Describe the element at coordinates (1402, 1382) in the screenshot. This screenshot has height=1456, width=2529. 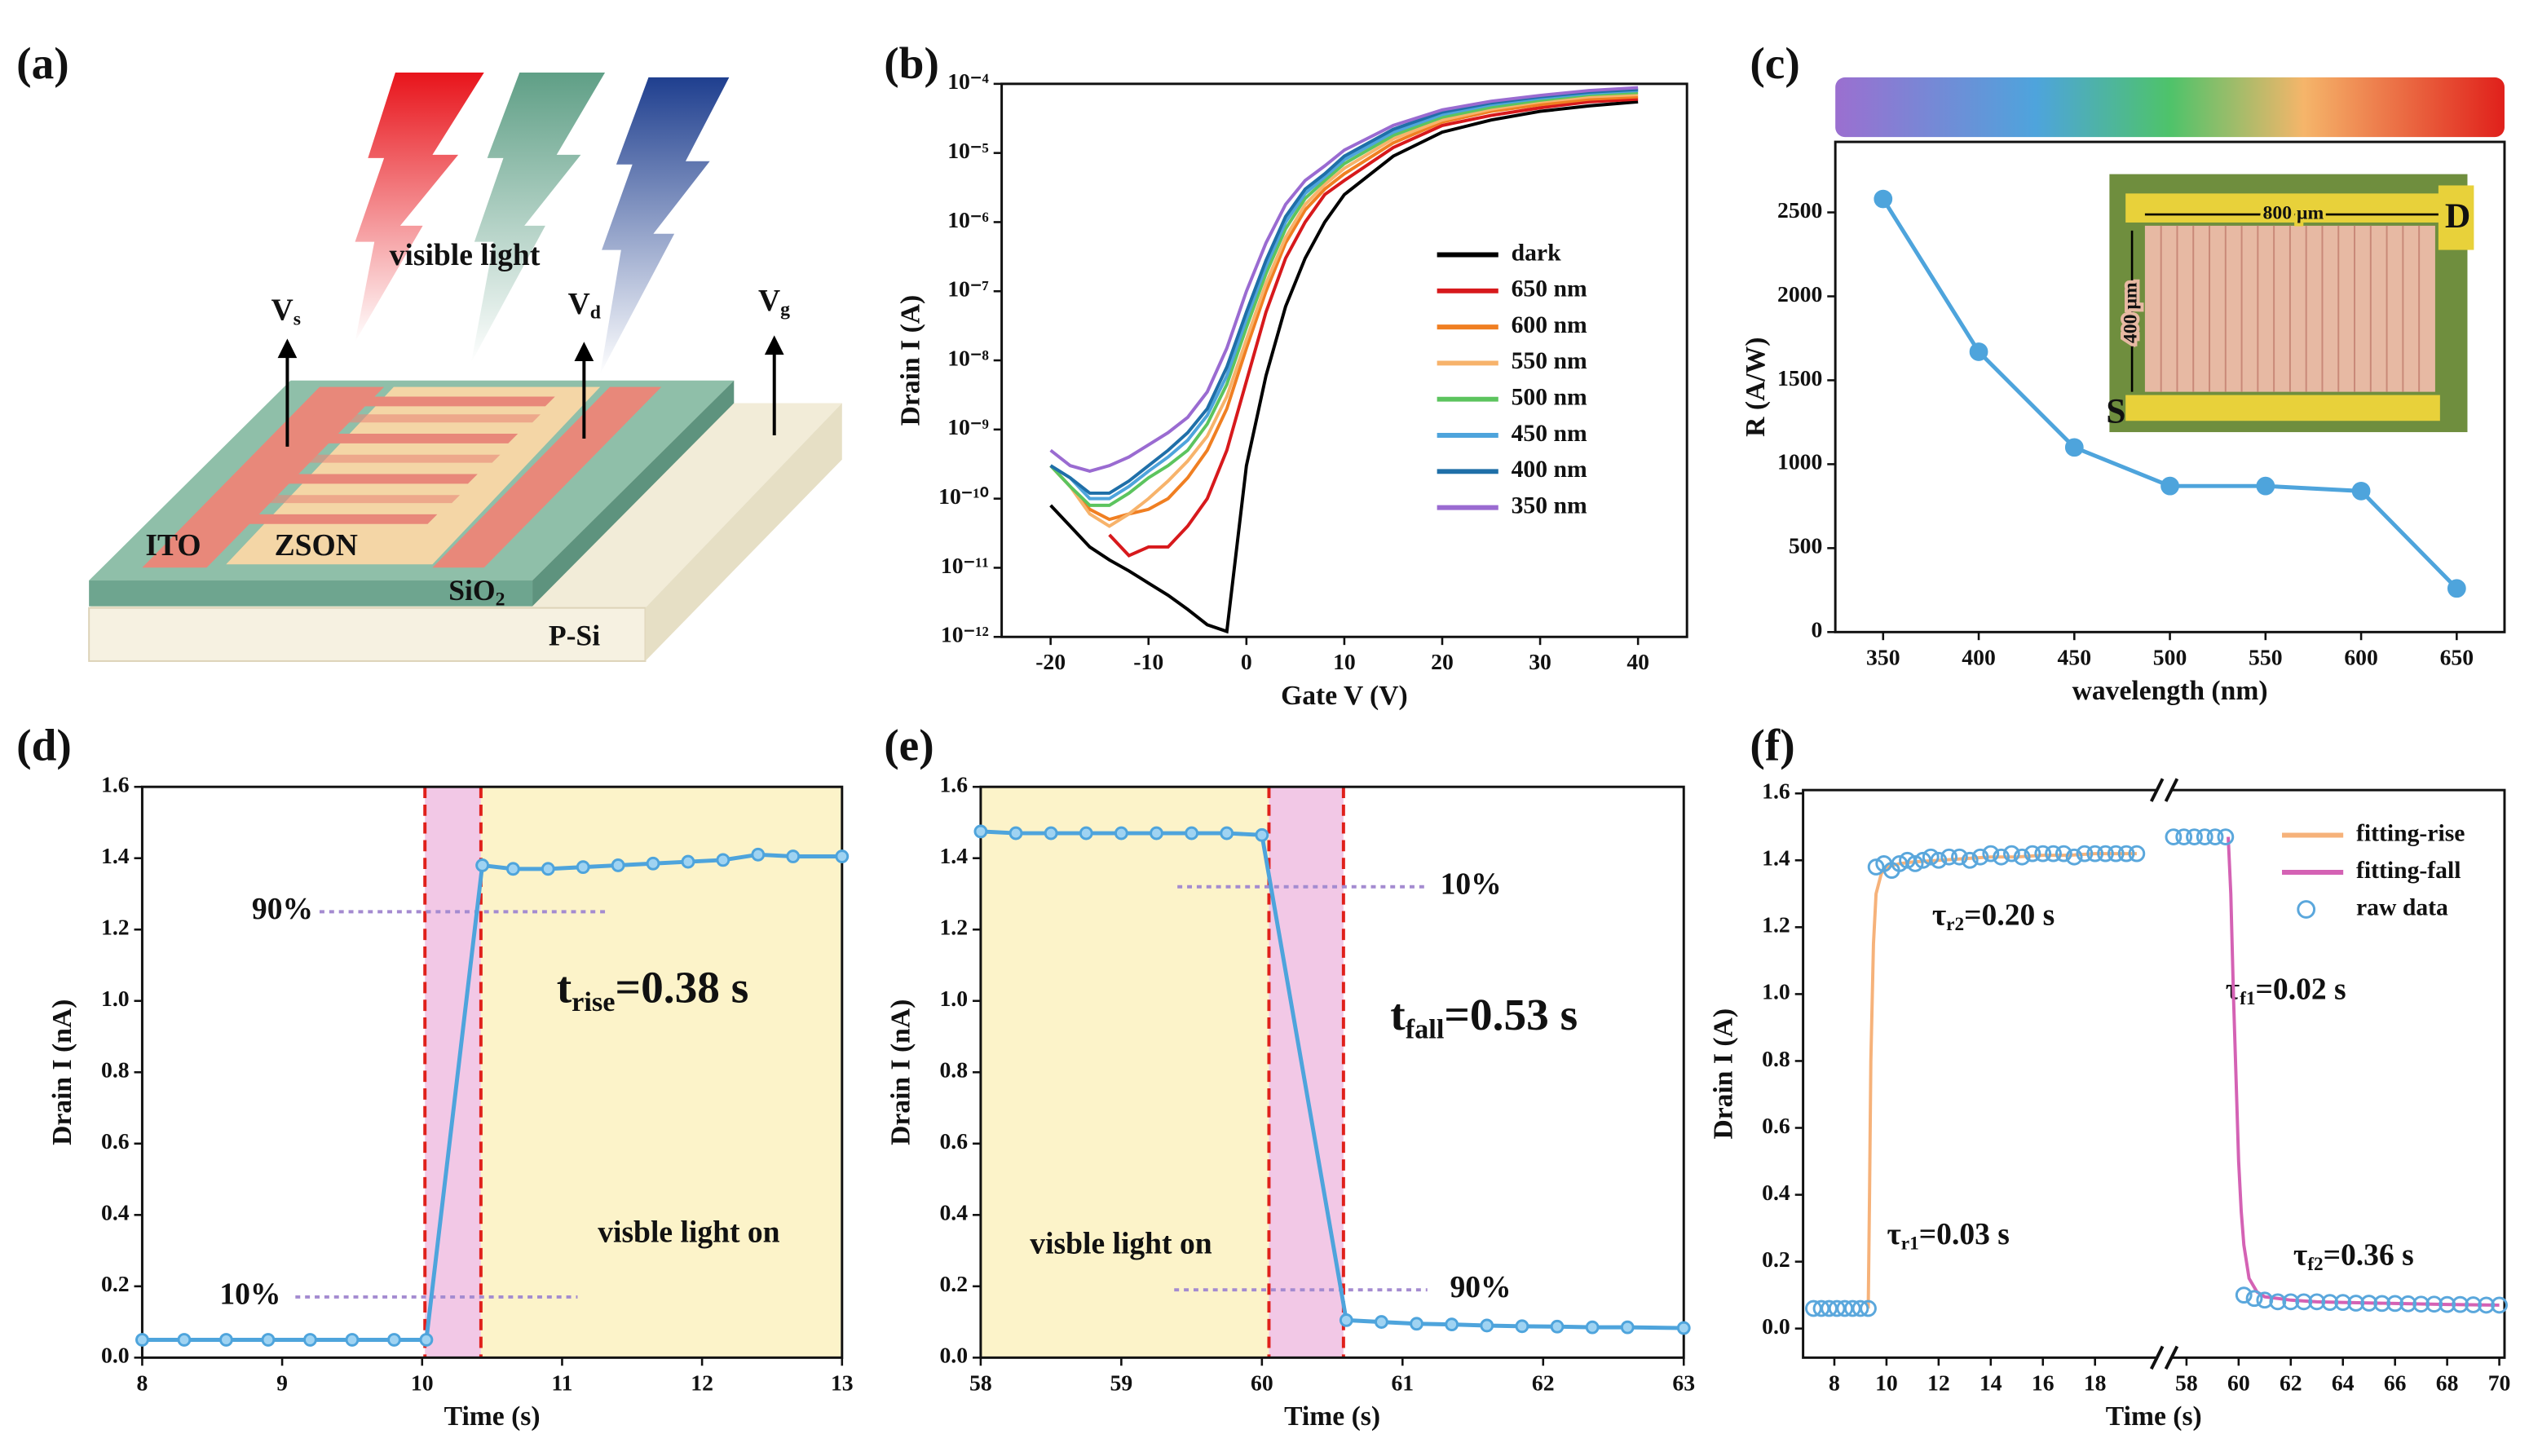
I see `x-tick-label: 61` at that location.